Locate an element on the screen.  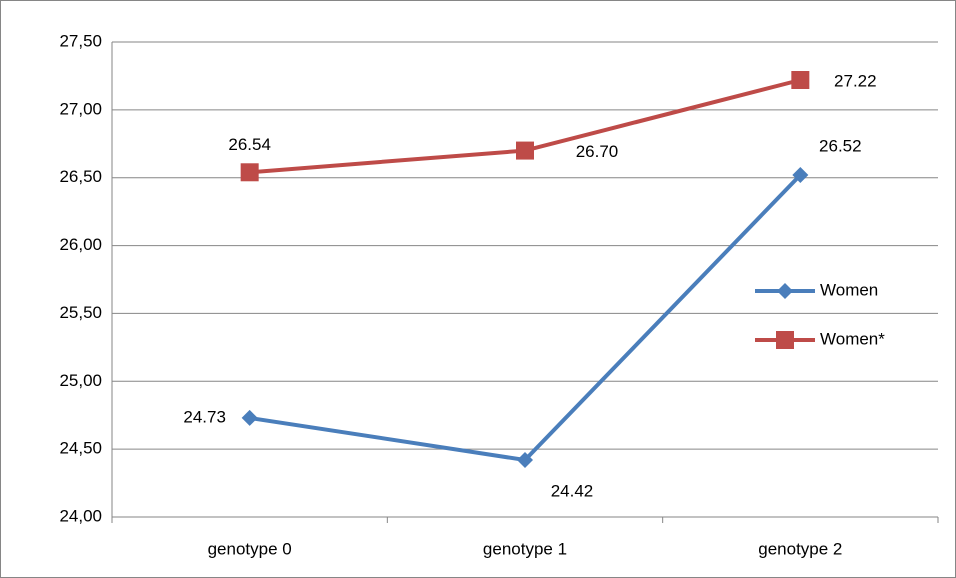
data-label: 26.54 is located at coordinates (249, 144).